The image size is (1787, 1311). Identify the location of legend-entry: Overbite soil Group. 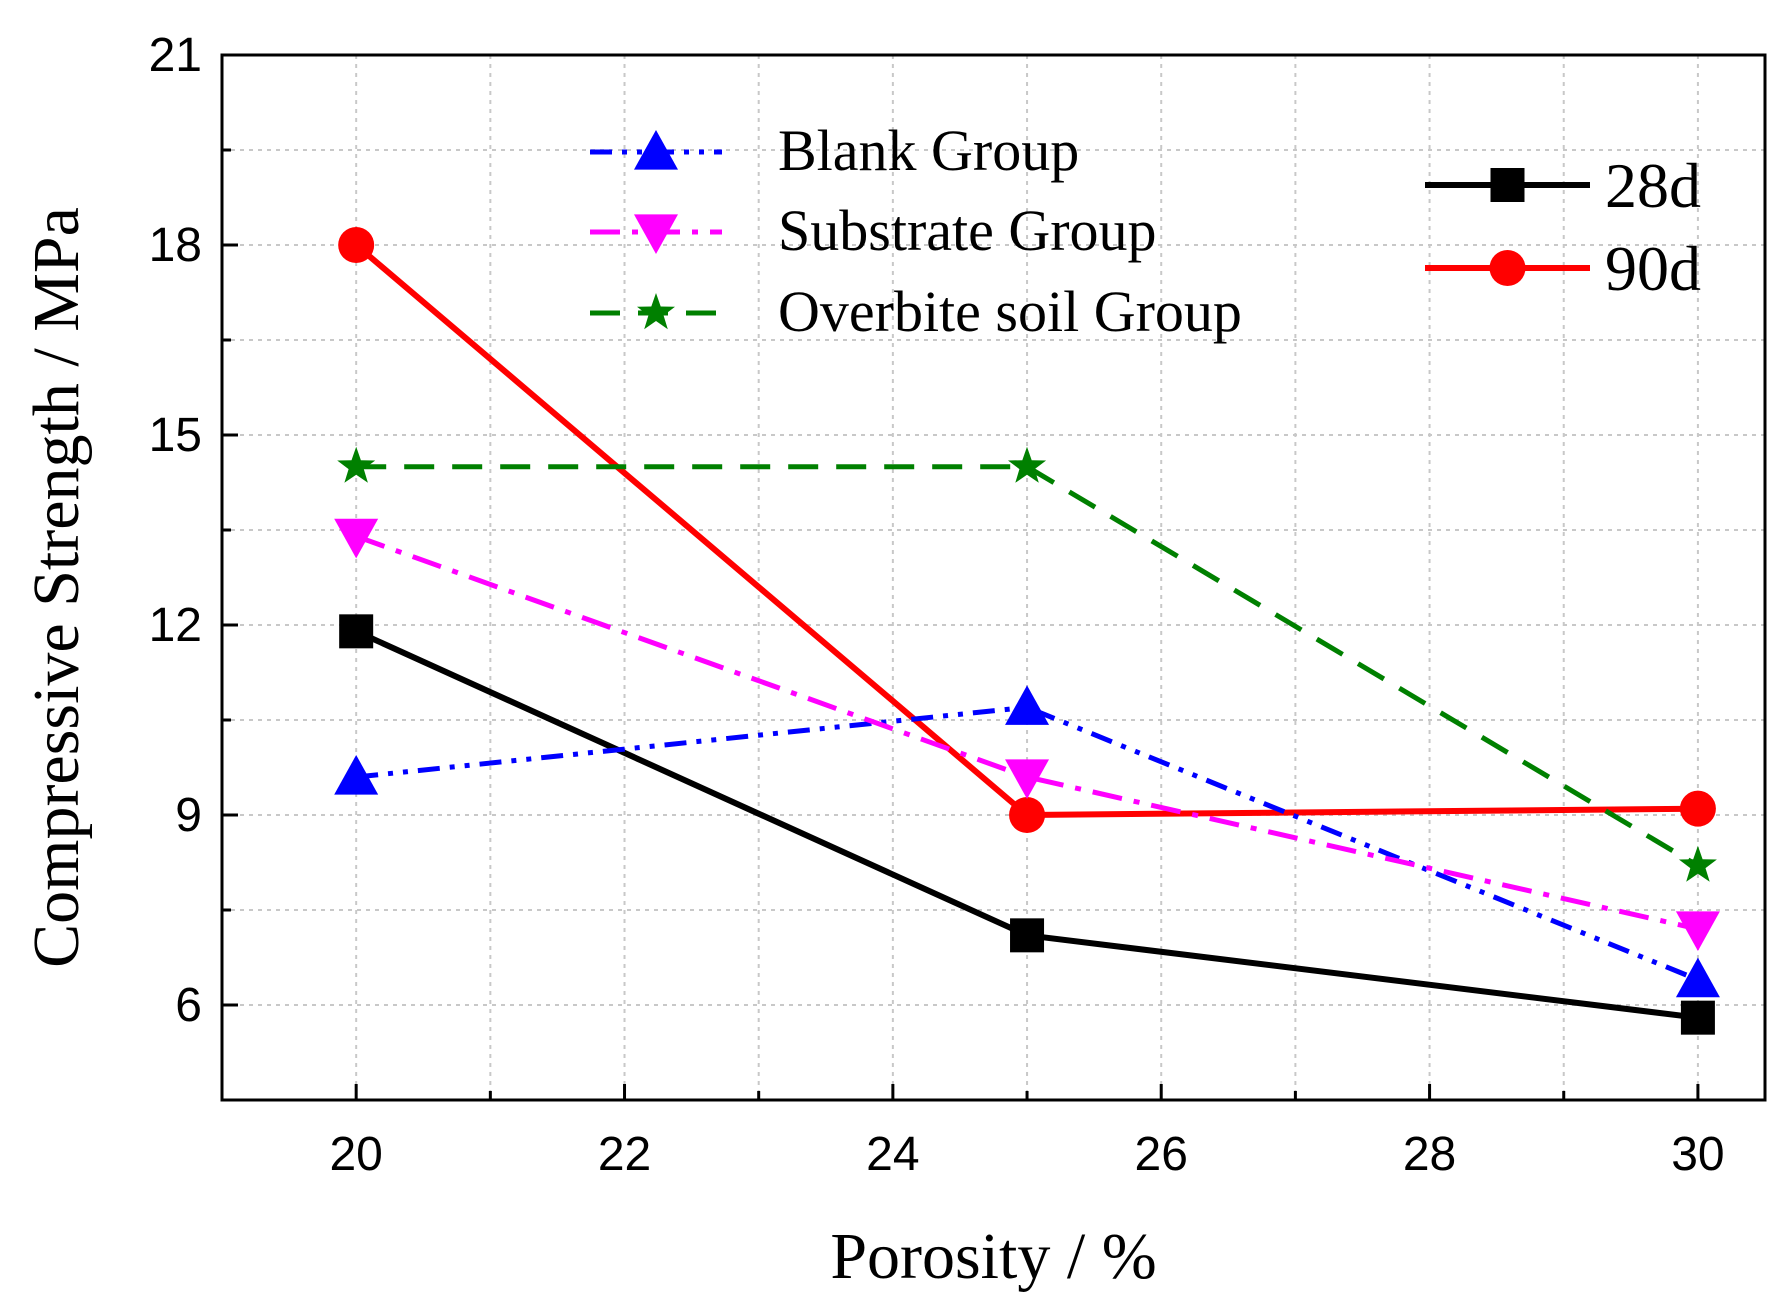
(916, 311).